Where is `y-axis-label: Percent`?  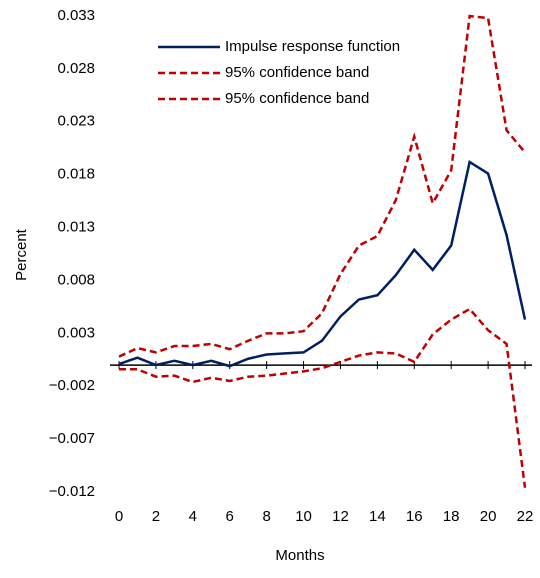 y-axis-label: Percent is located at coordinates (21, 254).